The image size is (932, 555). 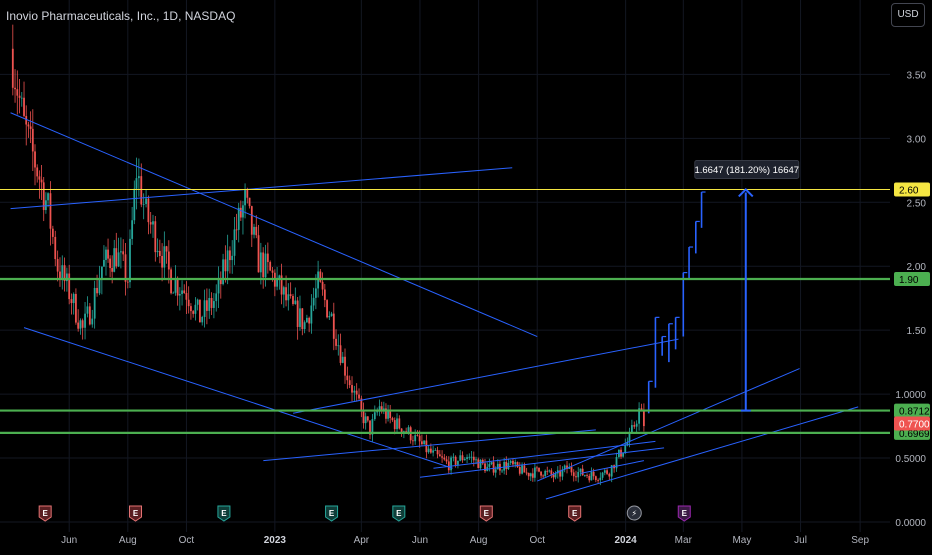 I want to click on split-marker, so click(x=634, y=513).